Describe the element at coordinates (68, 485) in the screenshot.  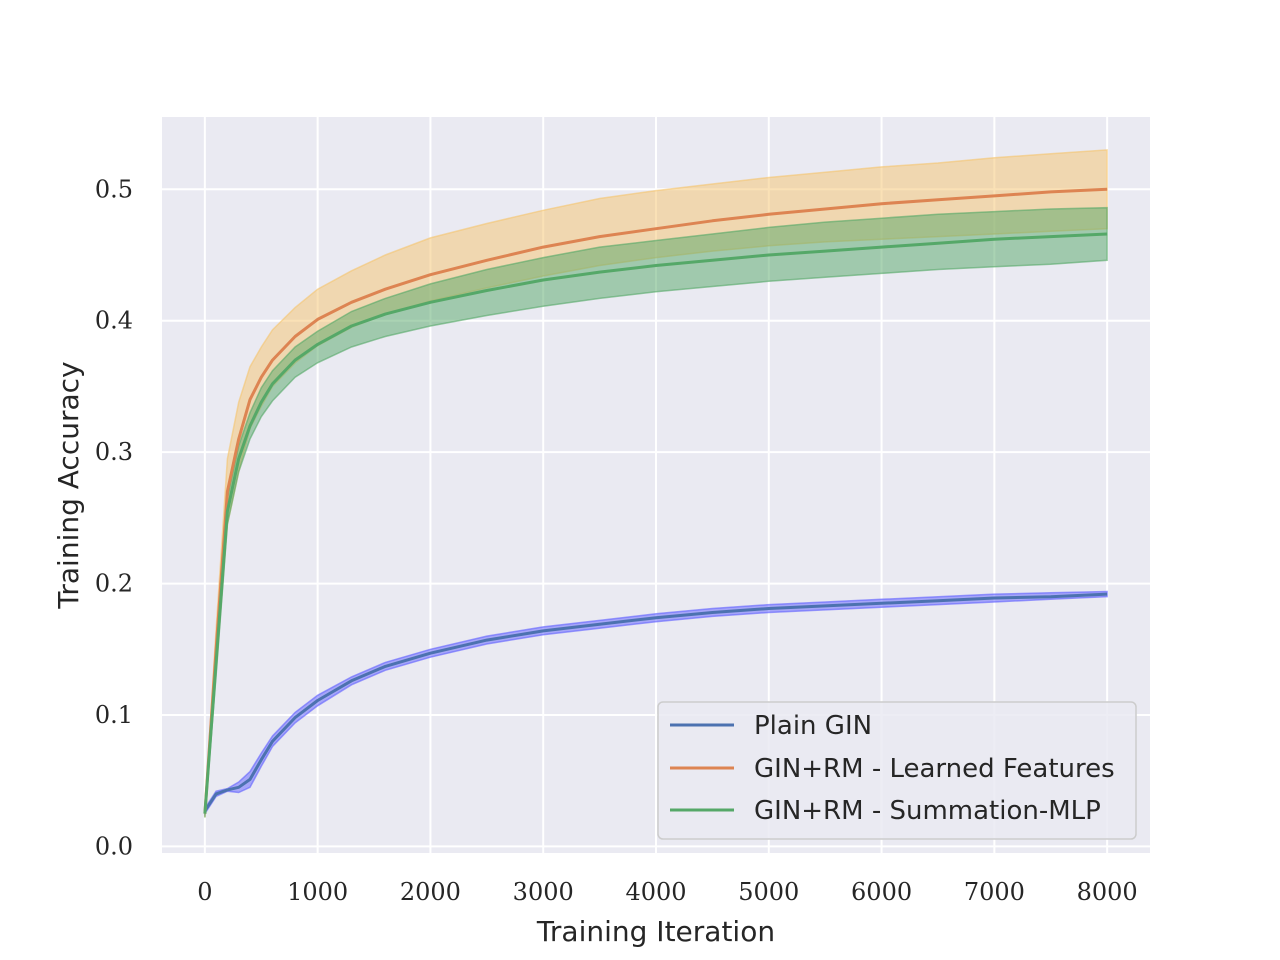
I see `y-axis-label: Training Accuracy` at that location.